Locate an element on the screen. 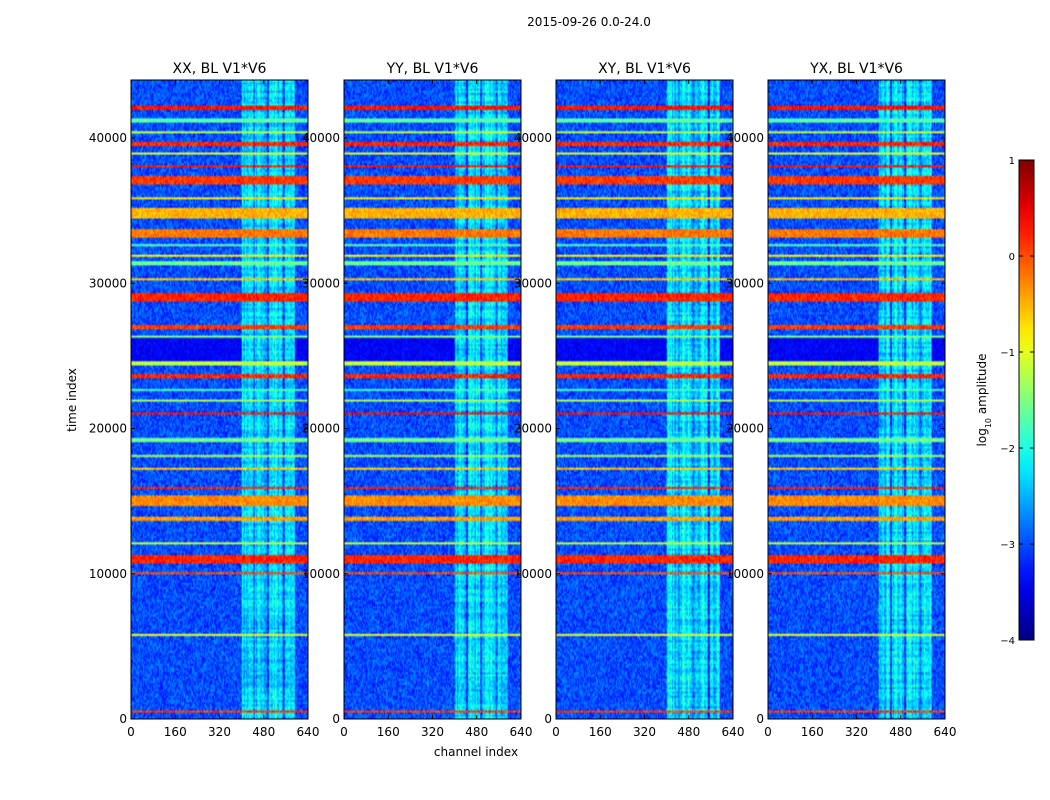 The width and height of the screenshot is (1050, 800). colorbar: −4 −3 −2 −1 0 1 is located at coordinates (1017, 401).